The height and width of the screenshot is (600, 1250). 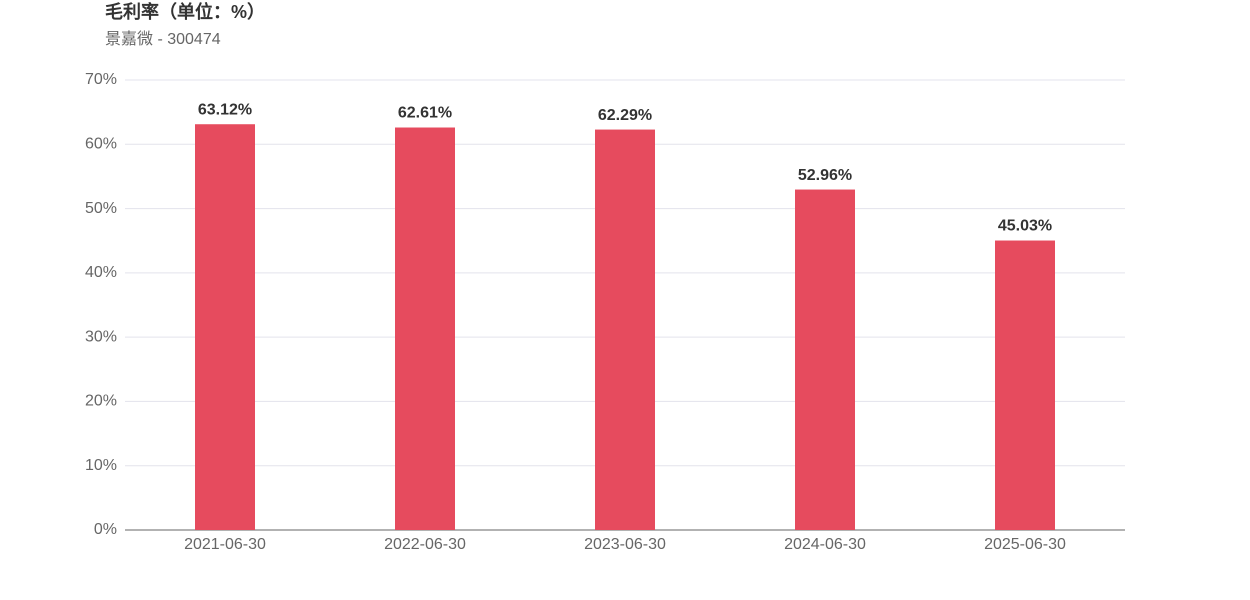 What do you see at coordinates (425, 113) in the screenshot?
I see `data-label: 62.61%` at bounding box center [425, 113].